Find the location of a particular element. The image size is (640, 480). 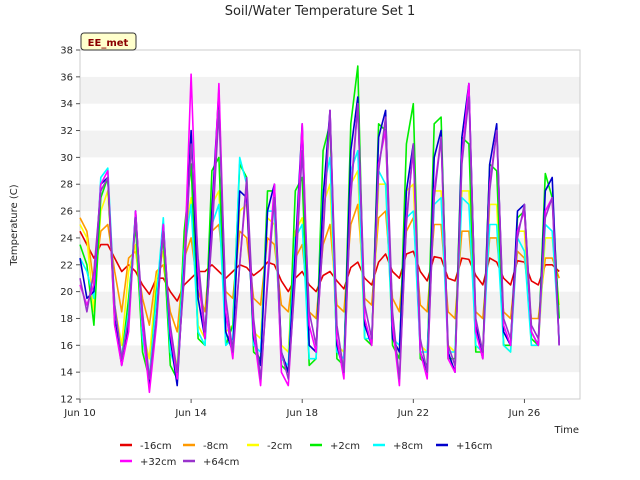

legend-label: -16cm is located at coordinates (156, 446).